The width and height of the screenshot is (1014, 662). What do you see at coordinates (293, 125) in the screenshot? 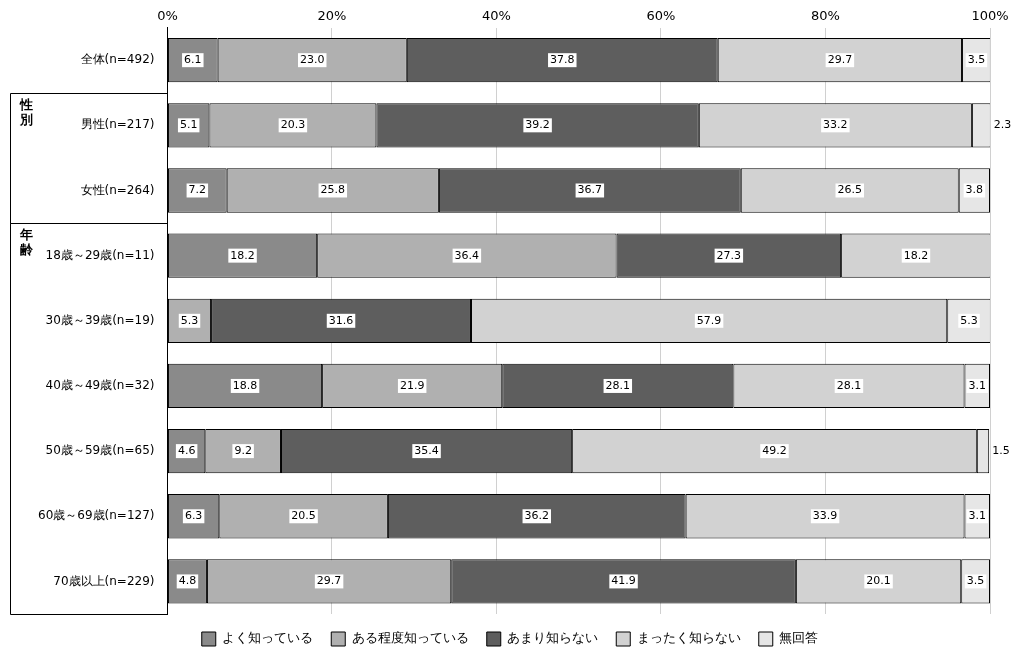
I see `data-label: 20.3` at bounding box center [293, 125].